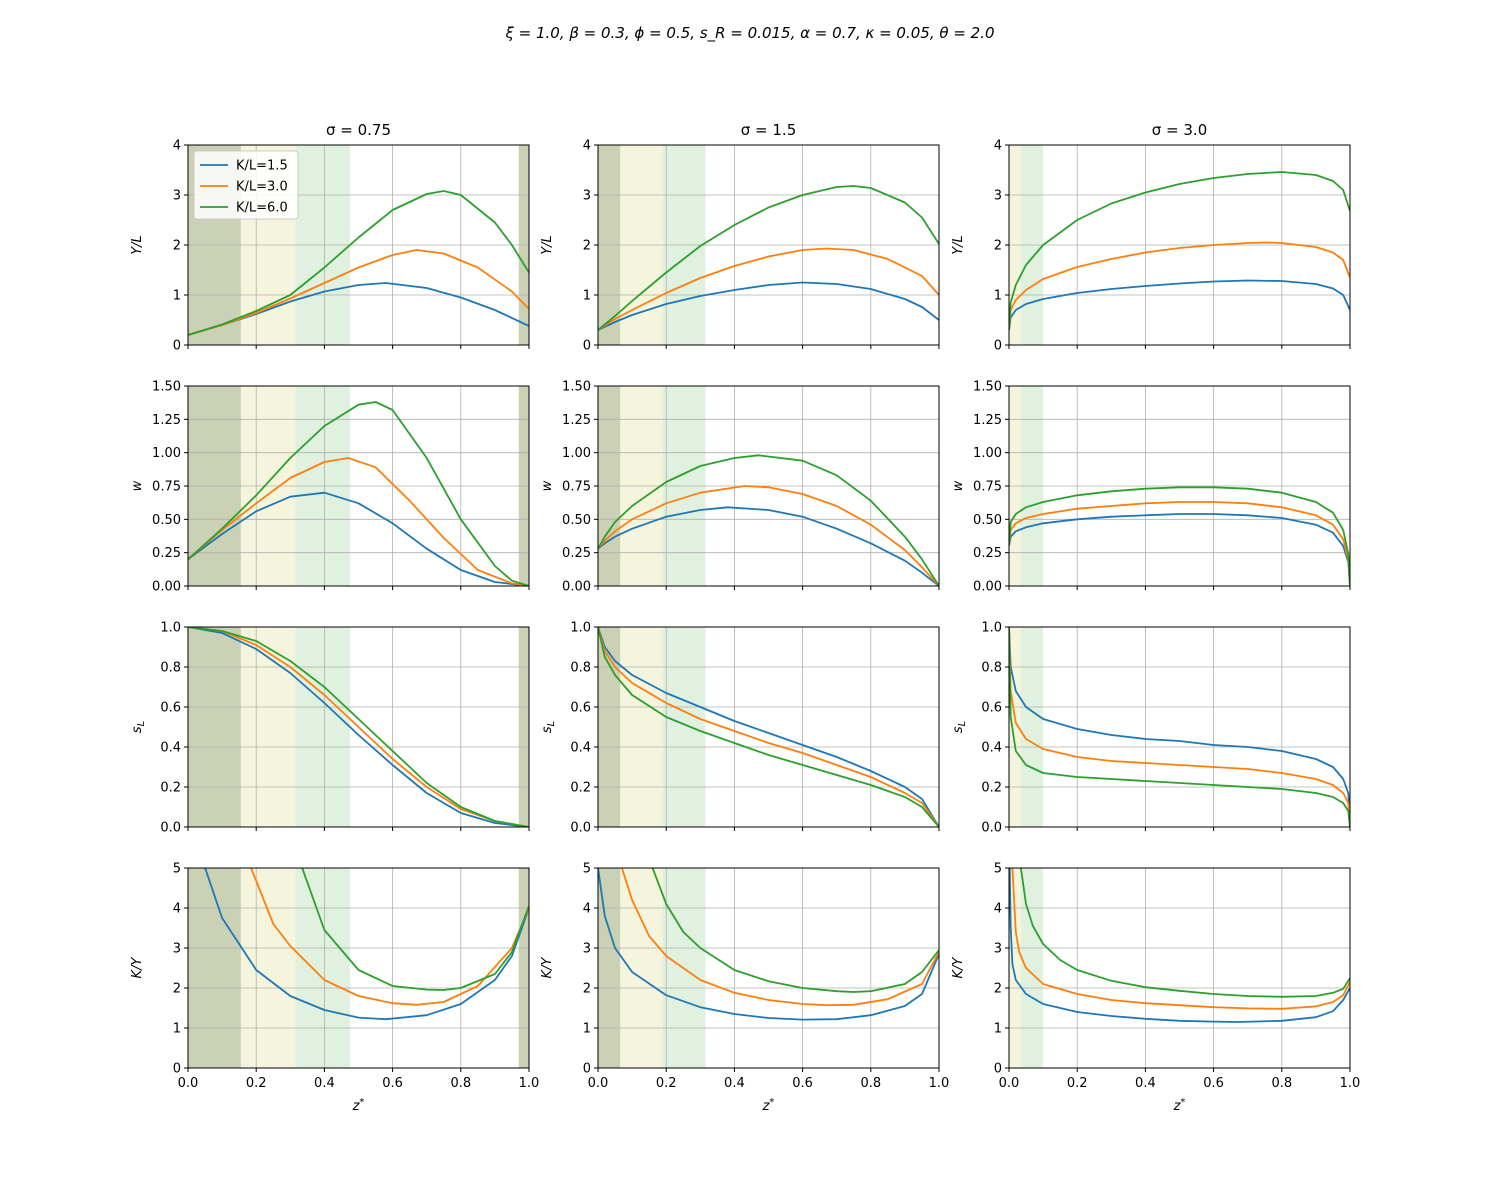 The image size is (1500, 1200). Describe the element at coordinates (262, 166) in the screenshot. I see `legend-label: K/L=1.5` at that location.